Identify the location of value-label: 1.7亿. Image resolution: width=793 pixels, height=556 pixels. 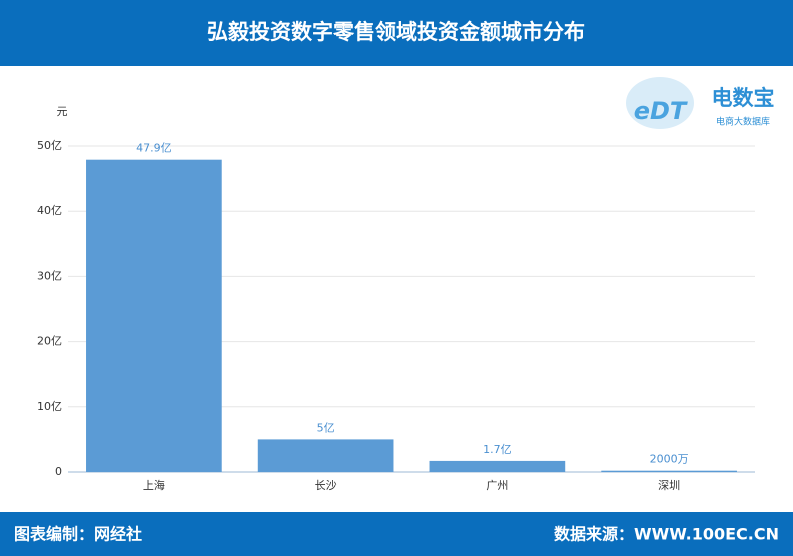
(497, 449).